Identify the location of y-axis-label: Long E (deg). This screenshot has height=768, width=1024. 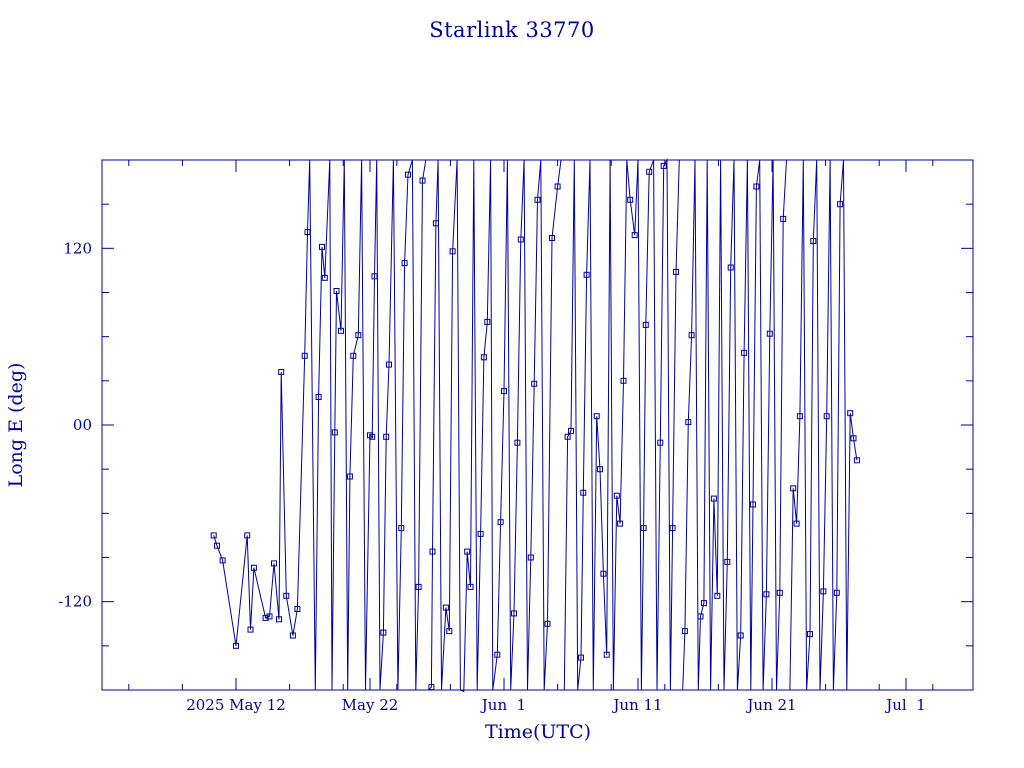
(16, 425).